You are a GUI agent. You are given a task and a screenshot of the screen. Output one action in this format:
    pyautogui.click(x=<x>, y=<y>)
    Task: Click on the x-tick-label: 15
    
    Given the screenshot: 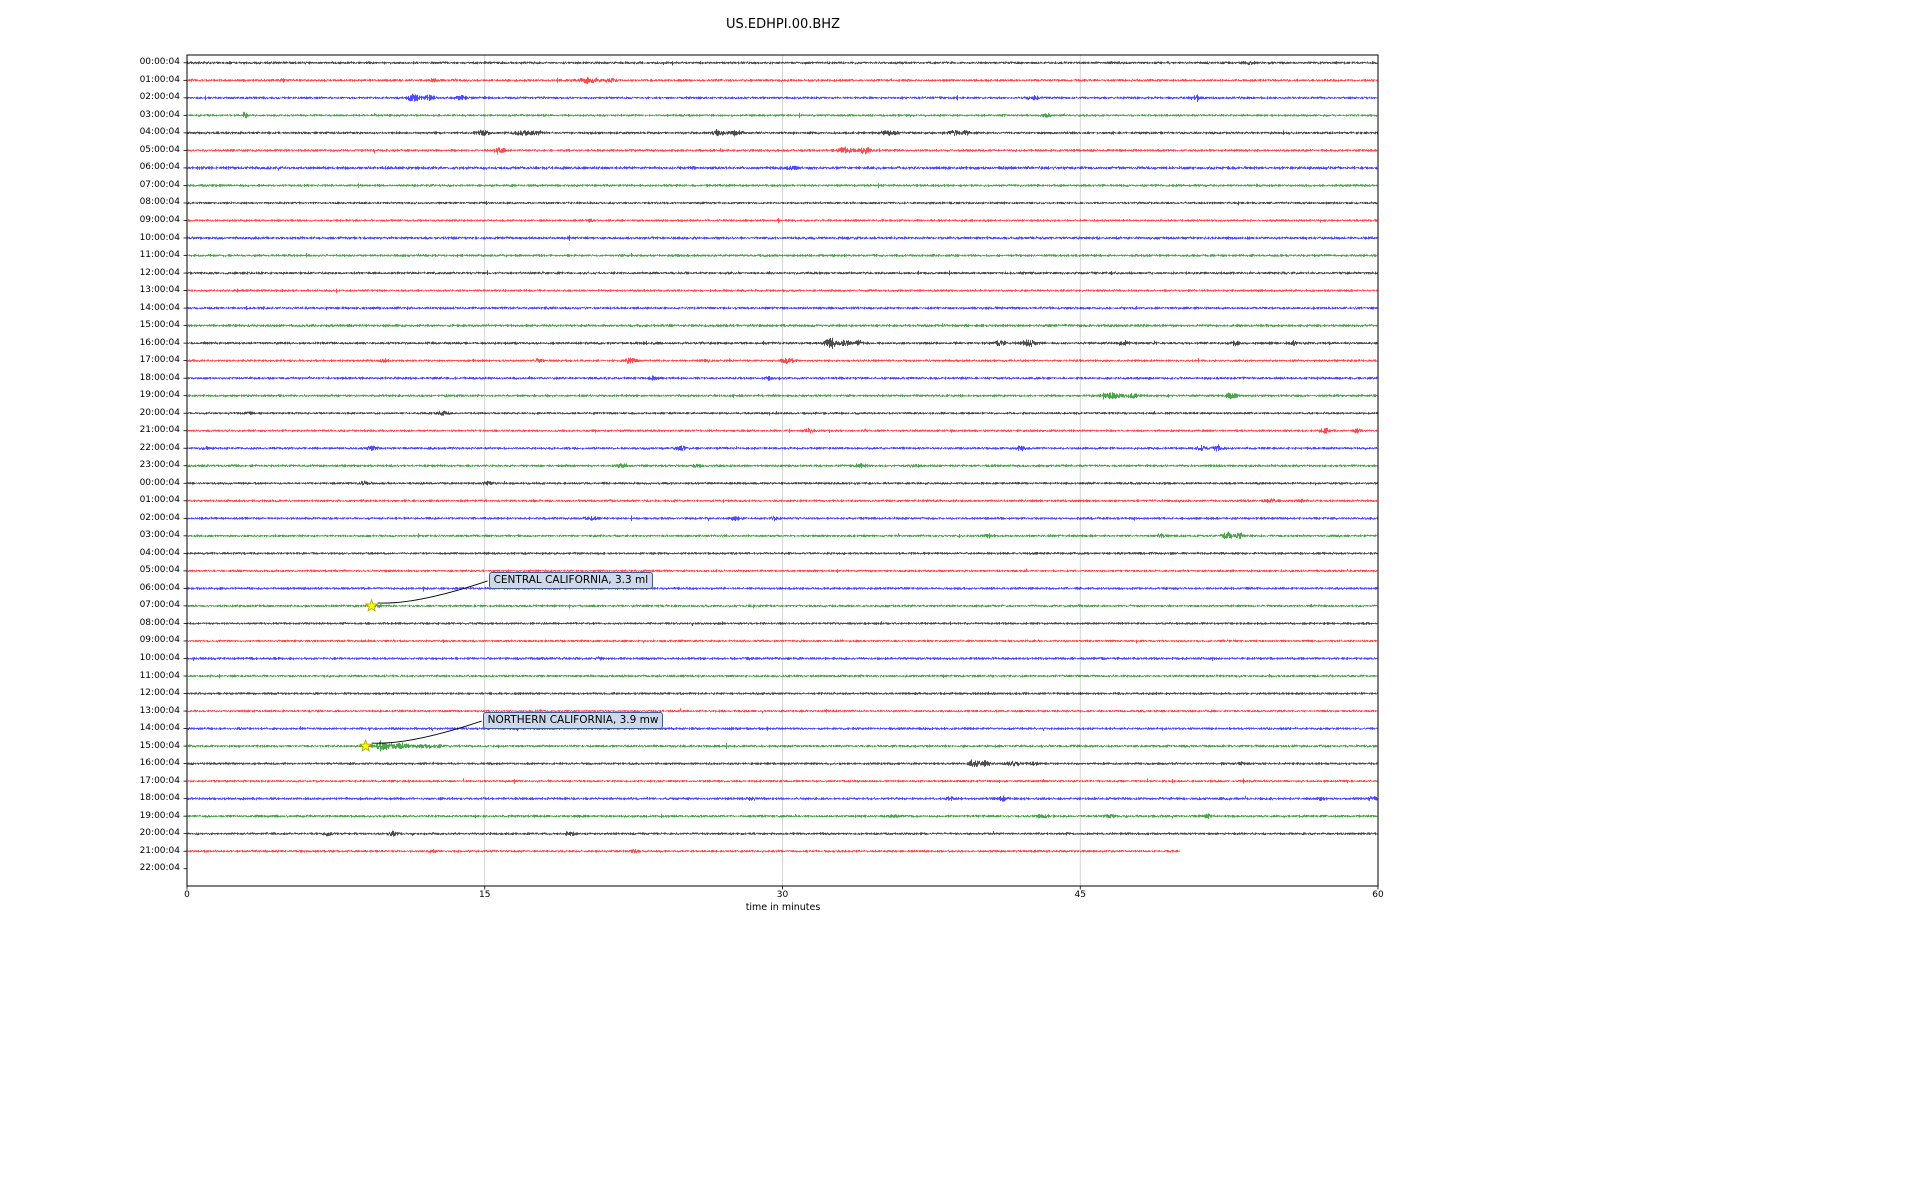 What is the action you would take?
    pyautogui.click(x=485, y=895)
    